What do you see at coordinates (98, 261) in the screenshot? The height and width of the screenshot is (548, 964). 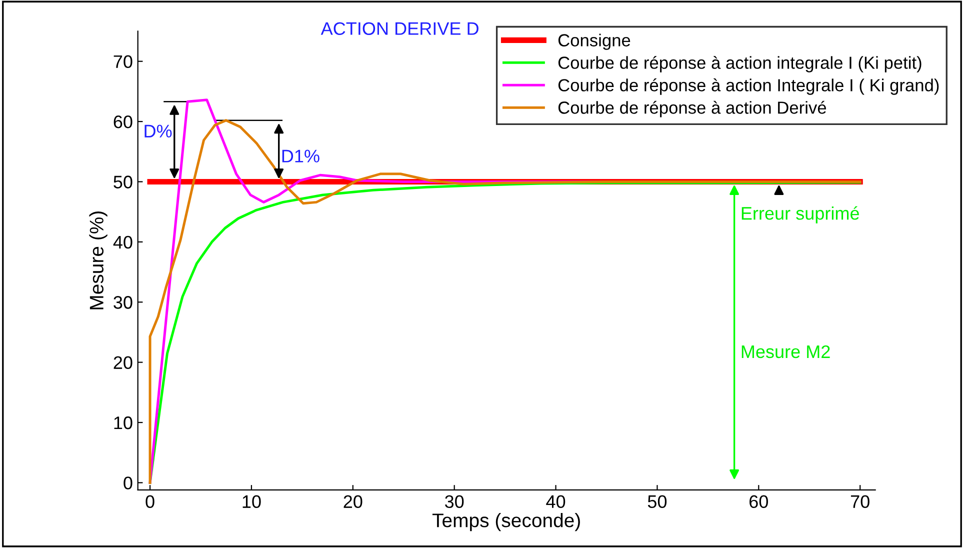 I see `y-axis-title: Mesure (%)` at bounding box center [98, 261].